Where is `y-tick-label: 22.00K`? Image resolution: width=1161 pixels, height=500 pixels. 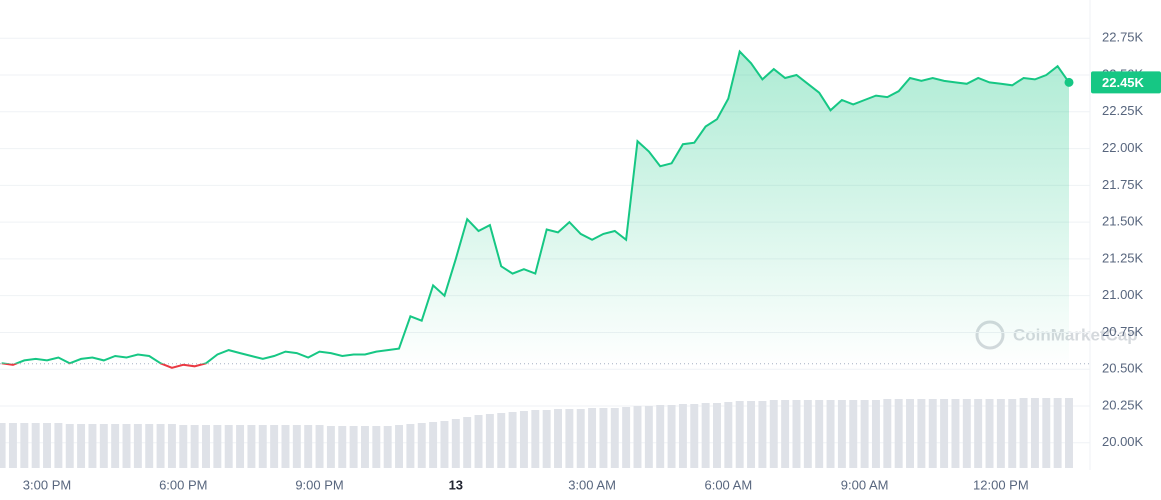 y-tick-label: 22.00K is located at coordinates (1123, 147).